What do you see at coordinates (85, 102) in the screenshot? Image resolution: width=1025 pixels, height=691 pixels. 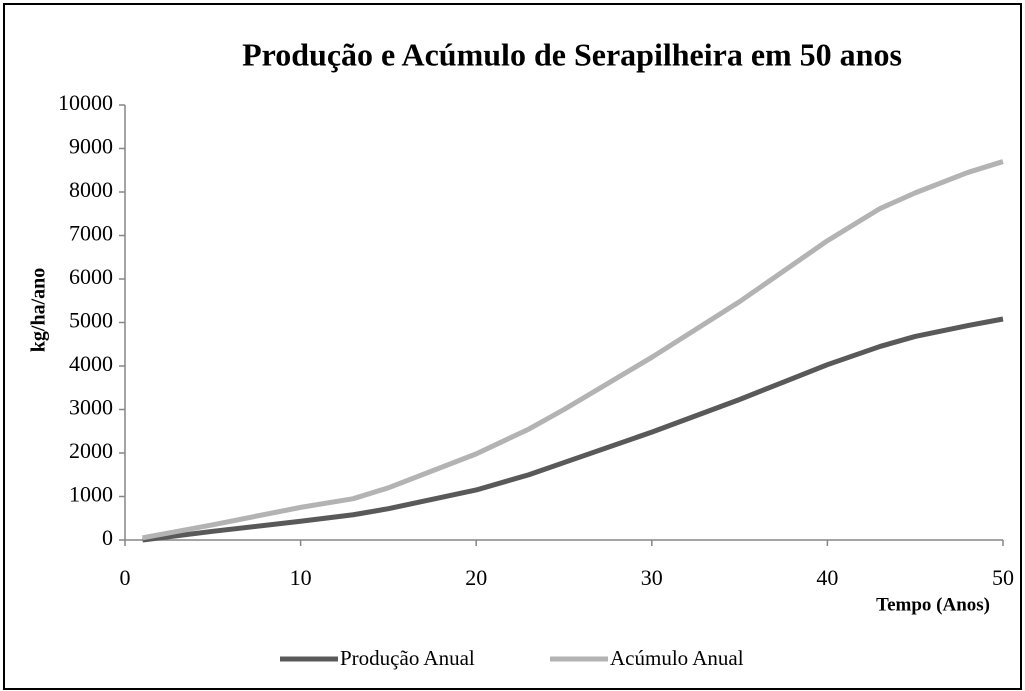 I see `y-tick-label: 10000` at bounding box center [85, 102].